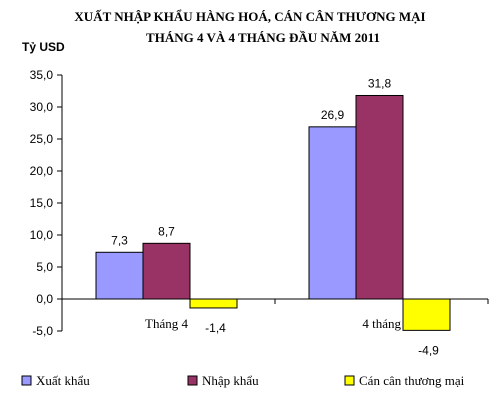 The width and height of the screenshot is (501, 402). Describe the element at coordinates (42, 171) in the screenshot. I see `y-tick-label: 20,0` at that location.